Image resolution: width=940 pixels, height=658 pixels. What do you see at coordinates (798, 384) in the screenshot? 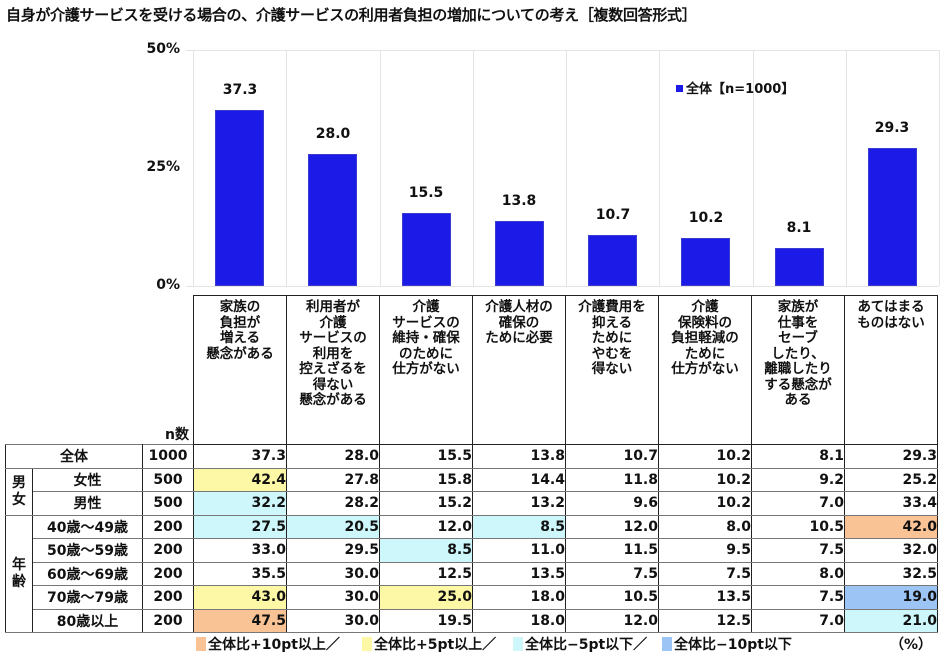
I see `column-header-line: する懸念が` at bounding box center [798, 384].